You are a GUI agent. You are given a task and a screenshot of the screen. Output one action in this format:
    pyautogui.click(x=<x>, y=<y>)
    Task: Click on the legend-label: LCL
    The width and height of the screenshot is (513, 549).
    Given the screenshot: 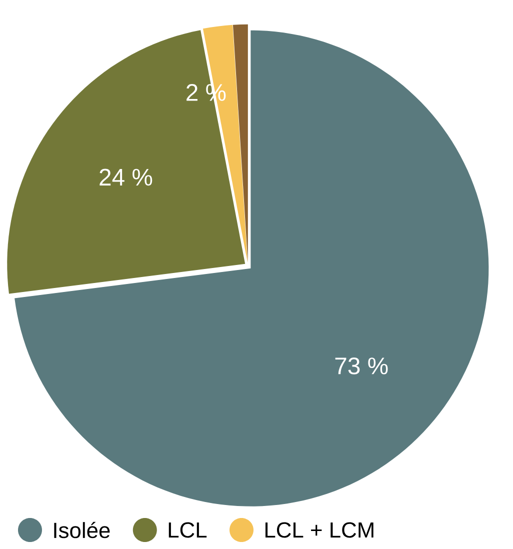 What is the action you would take?
    pyautogui.click(x=187, y=530)
    